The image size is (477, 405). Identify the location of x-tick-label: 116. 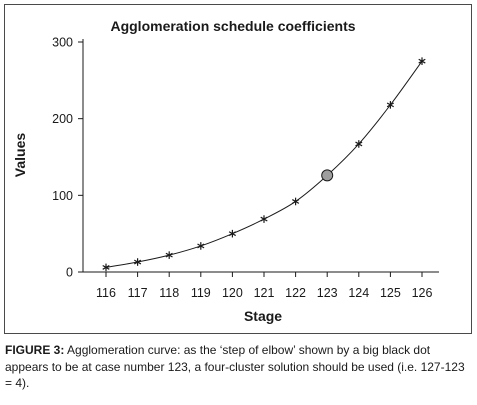
(106, 293).